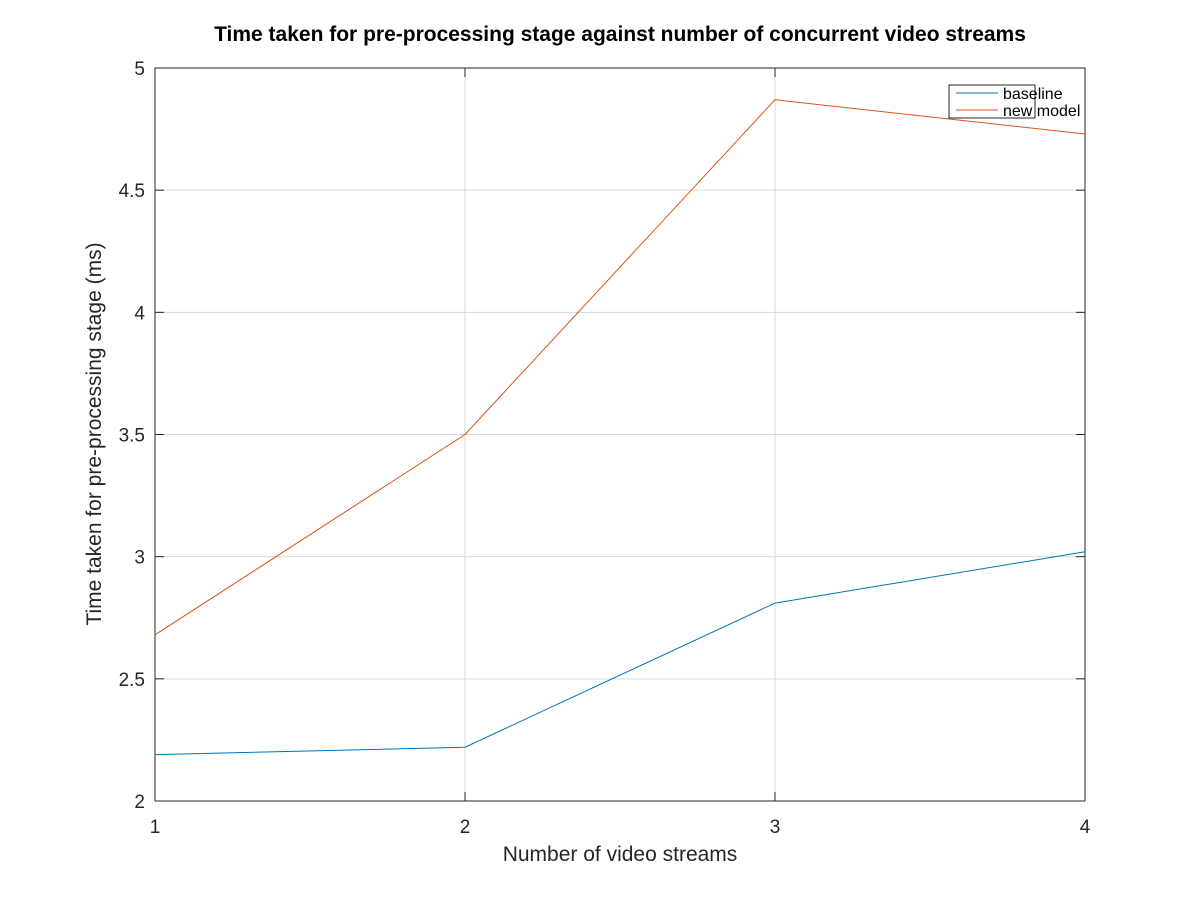 This screenshot has width=1200, height=900. I want to click on legend-label-baseline: baseline, so click(1033, 94).